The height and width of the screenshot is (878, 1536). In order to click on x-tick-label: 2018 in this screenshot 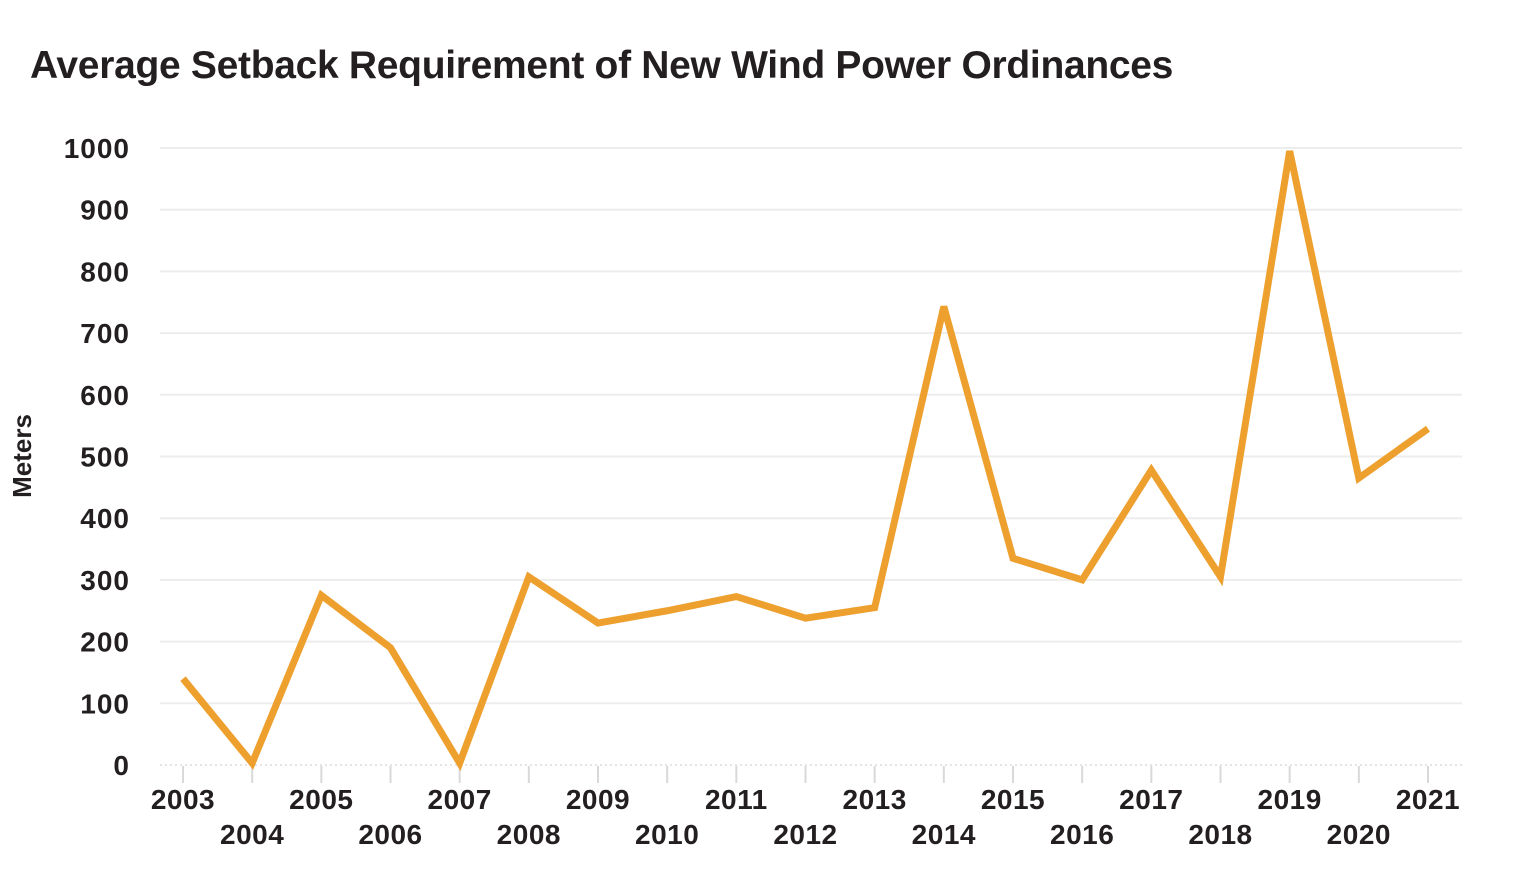, I will do `click(1220, 834)`.